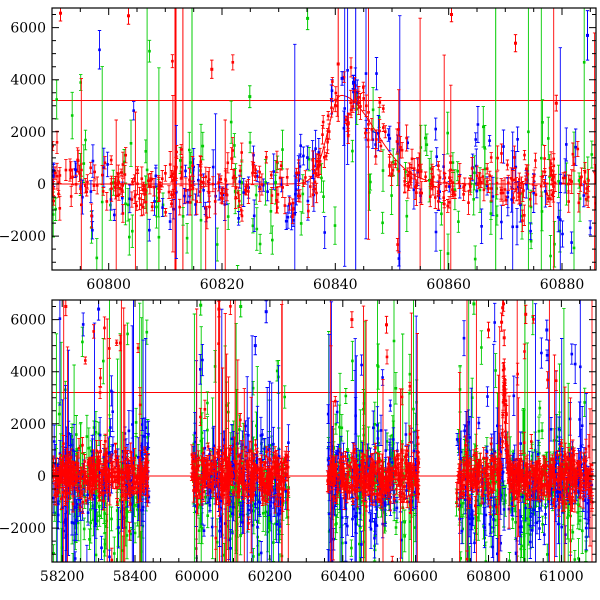 Image resolution: width=600 pixels, height=600 pixels. Describe the element at coordinates (562, 285) in the screenshot. I see `svg-text: 60880` at that location.